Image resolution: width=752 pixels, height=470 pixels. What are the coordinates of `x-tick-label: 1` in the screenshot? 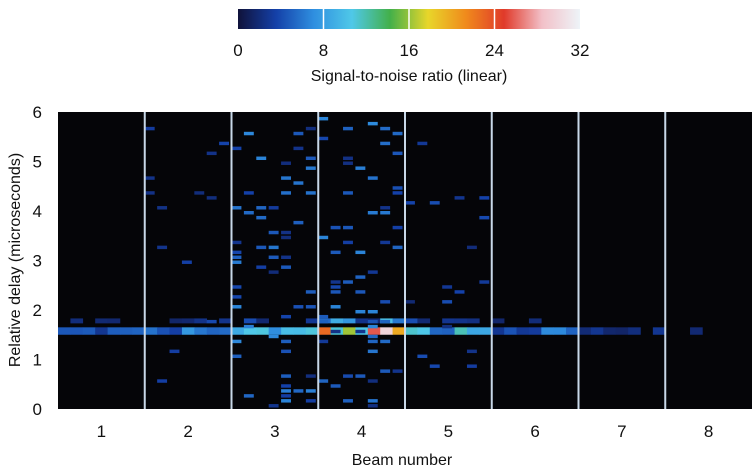 It's located at (101, 431).